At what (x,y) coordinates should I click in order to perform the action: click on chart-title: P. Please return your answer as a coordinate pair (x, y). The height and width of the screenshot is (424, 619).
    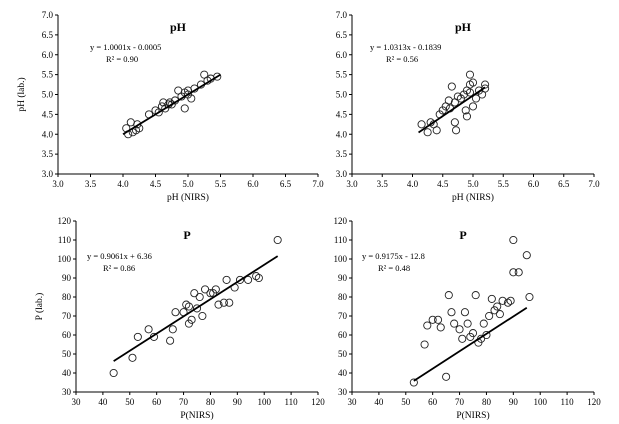
    Looking at the image, I should click on (186, 235).